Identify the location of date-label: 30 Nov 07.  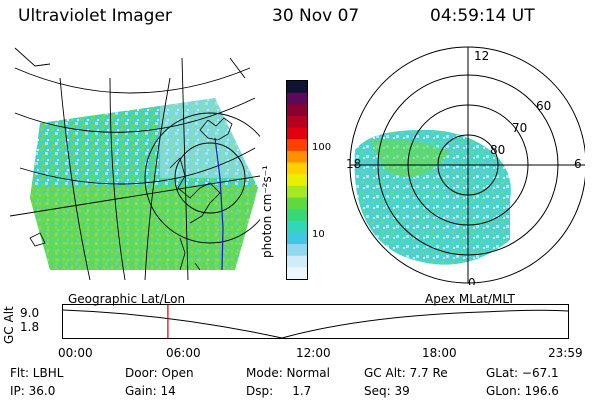
(316, 16).